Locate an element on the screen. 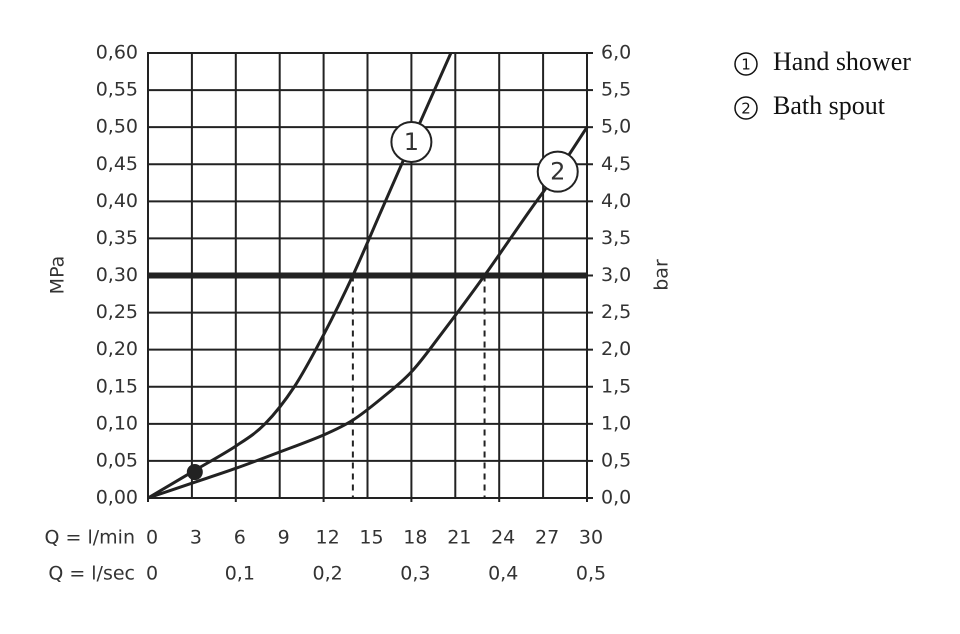 The height and width of the screenshot is (634, 960). x-tick-label: 18 is located at coordinates (415, 538).